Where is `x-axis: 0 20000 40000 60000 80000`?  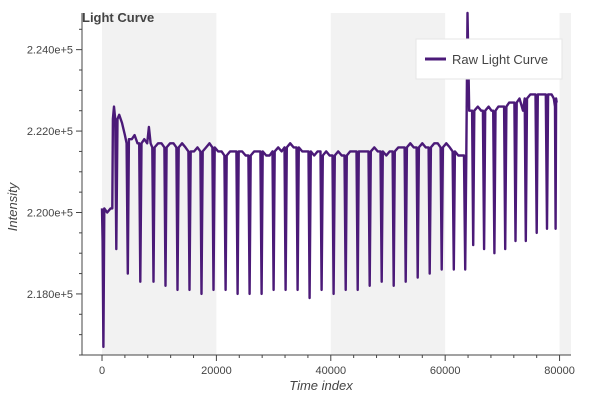 x-axis: 0 20000 40000 60000 80000 is located at coordinates (328, 365).